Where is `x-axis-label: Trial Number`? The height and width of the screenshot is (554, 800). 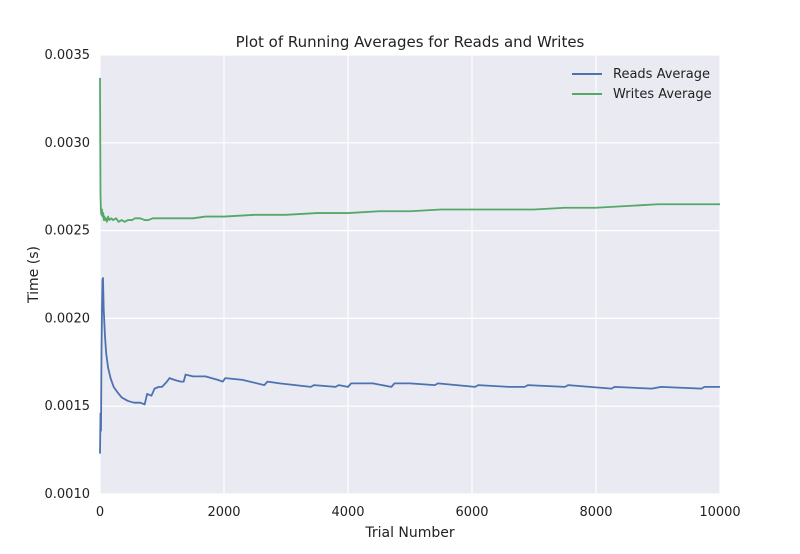 x-axis-label: Trial Number is located at coordinates (409, 533).